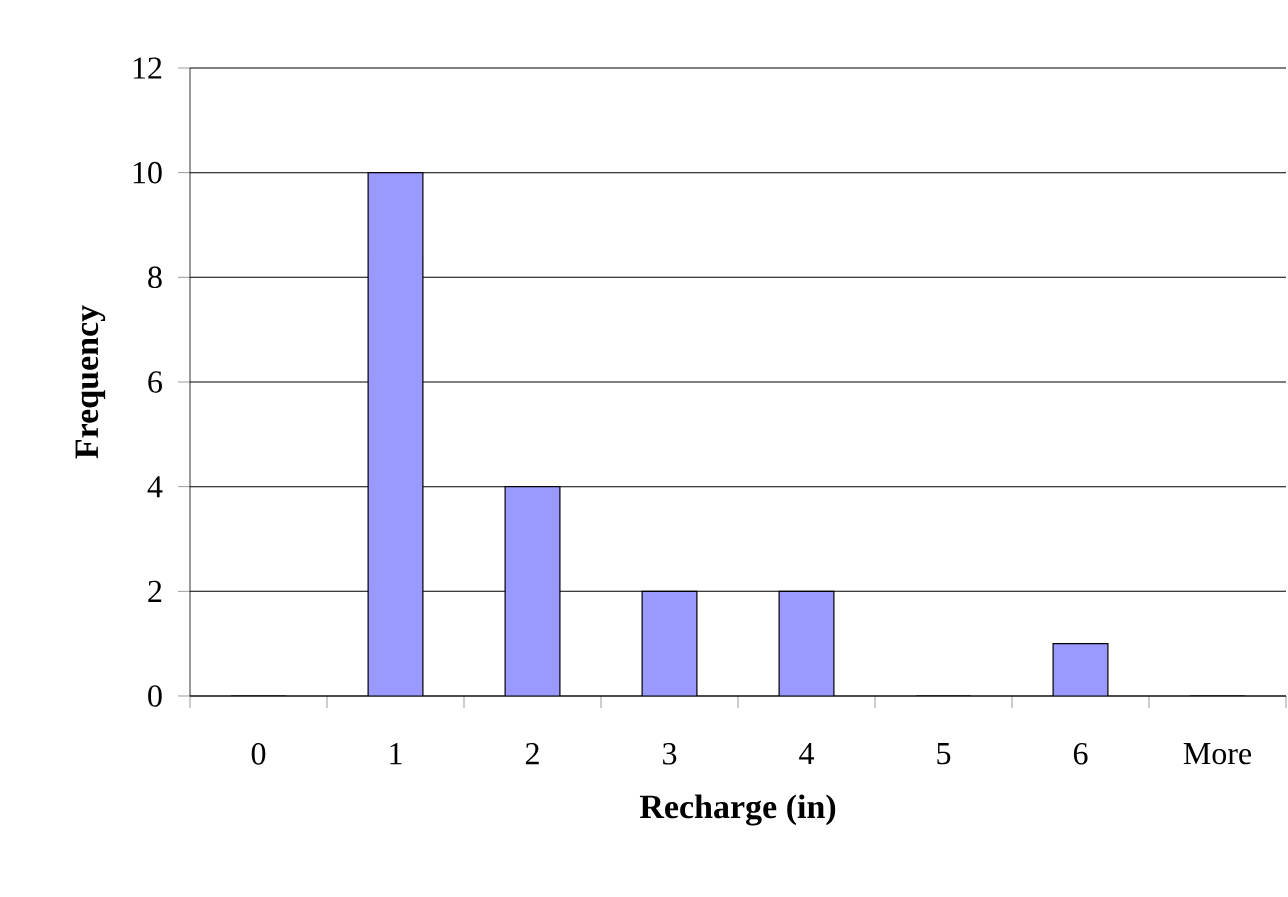 This screenshot has width=1288, height=897. What do you see at coordinates (1080, 754) in the screenshot?
I see `x-tick-label: 6` at bounding box center [1080, 754].